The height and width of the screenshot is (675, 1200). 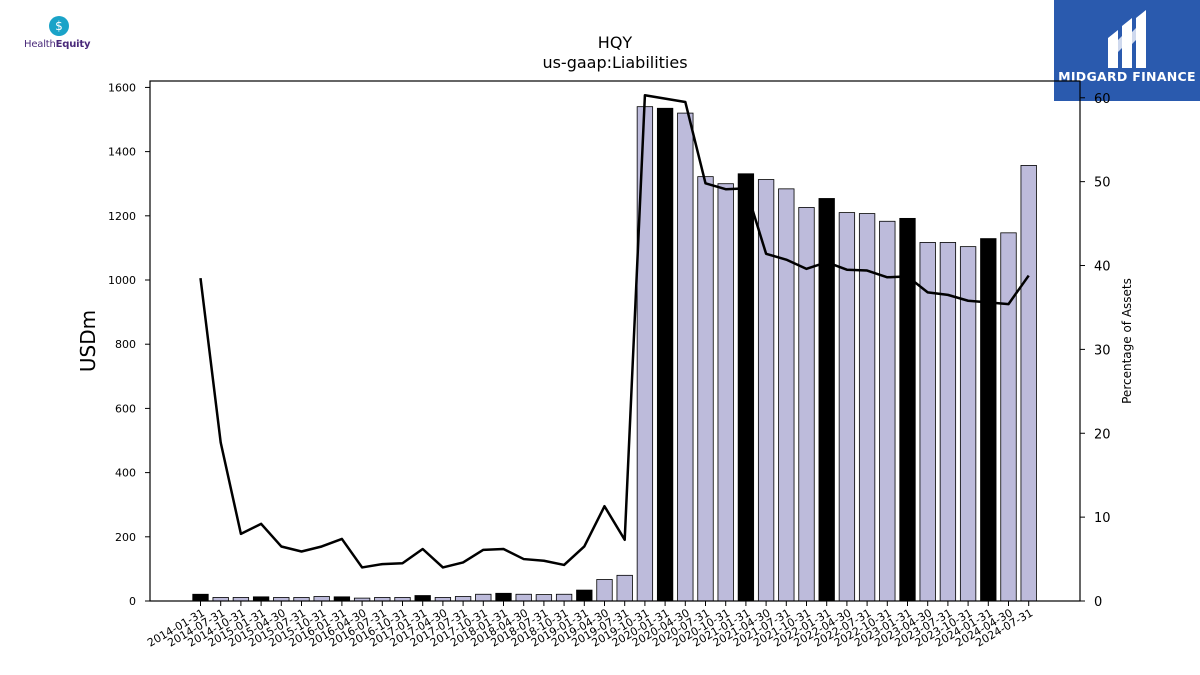 I want to click on y2-tick-label: 60, so click(x=1102, y=99).